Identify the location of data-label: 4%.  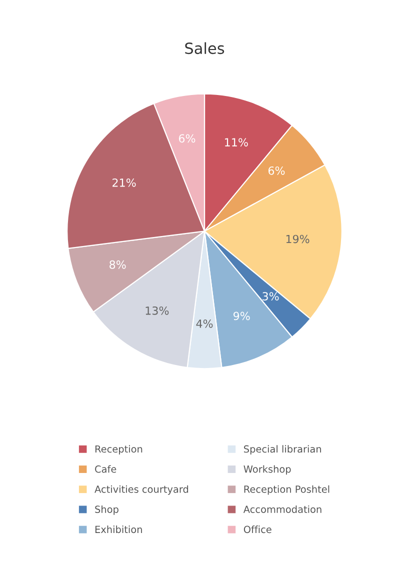
(204, 323).